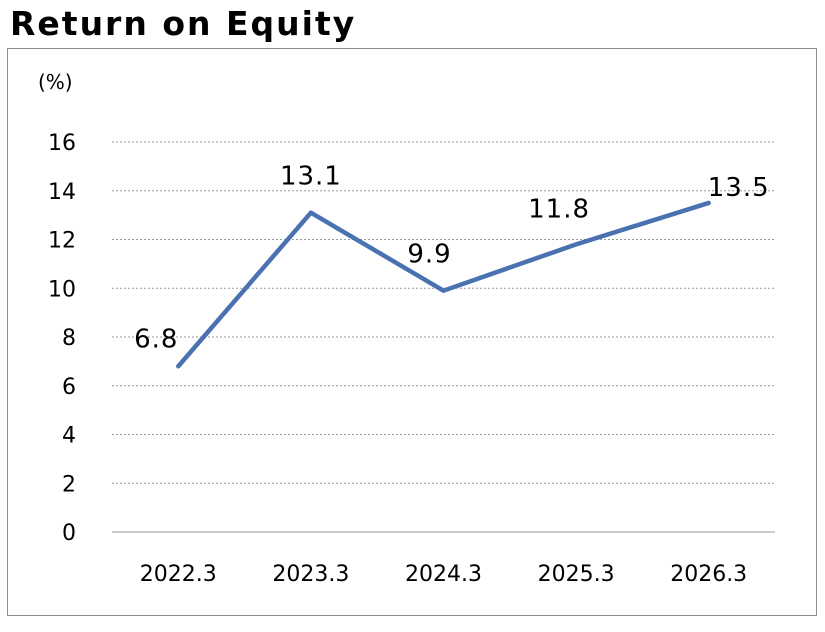  I want to click on y-tick-label: 12, so click(62, 241).